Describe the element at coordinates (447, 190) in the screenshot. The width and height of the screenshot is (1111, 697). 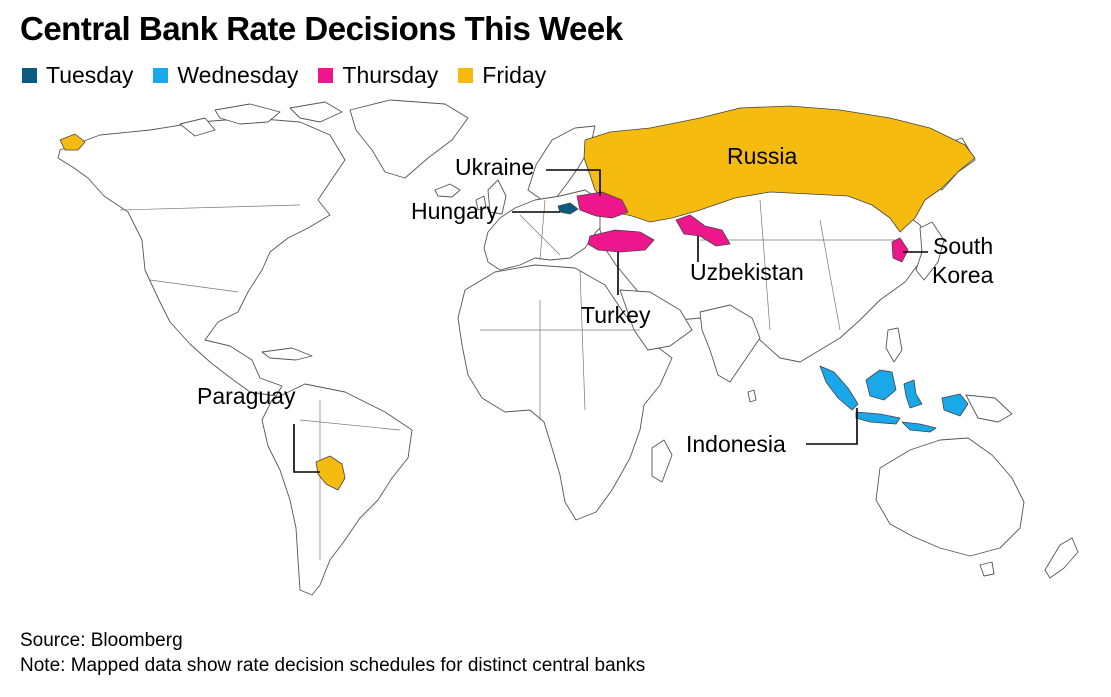
I see `land-iceland` at that location.